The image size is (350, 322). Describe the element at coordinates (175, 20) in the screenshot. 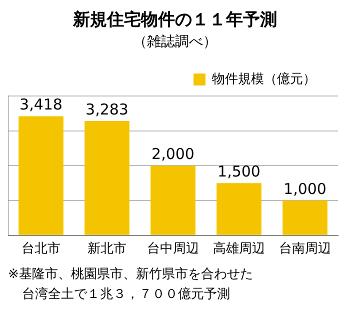

I see `chart-title: 新規住宅物件の１１年予測` at that location.